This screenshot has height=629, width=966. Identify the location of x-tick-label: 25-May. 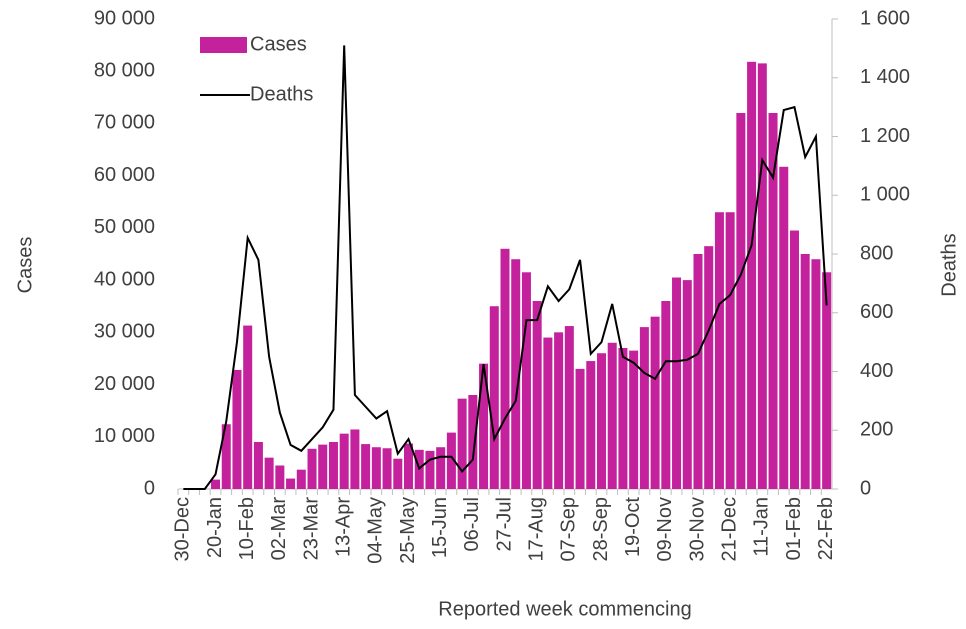
(408, 530).